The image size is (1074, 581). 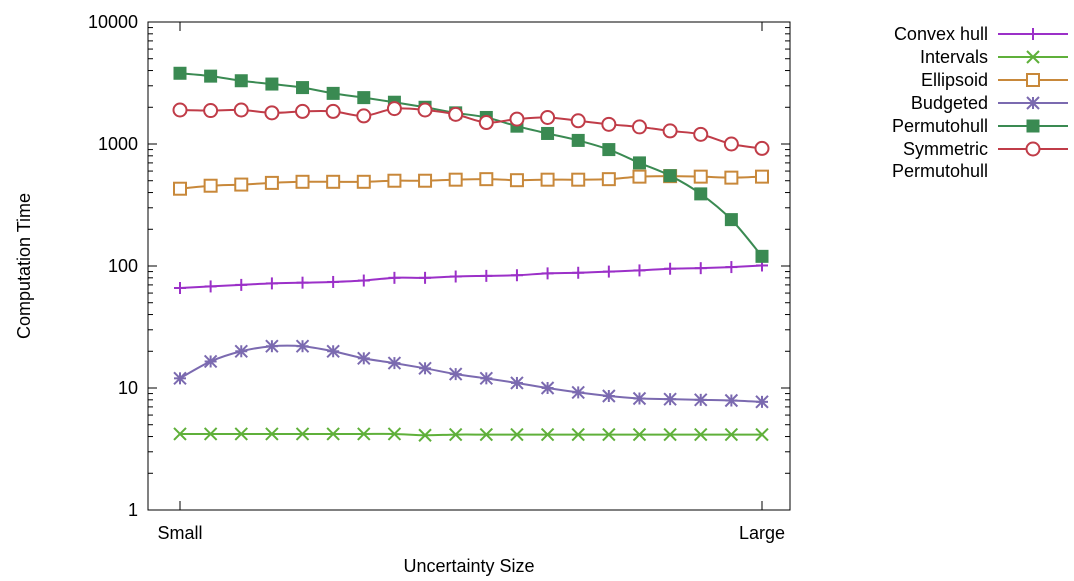 I want to click on legend-label: Convex hull, so click(x=941, y=34).